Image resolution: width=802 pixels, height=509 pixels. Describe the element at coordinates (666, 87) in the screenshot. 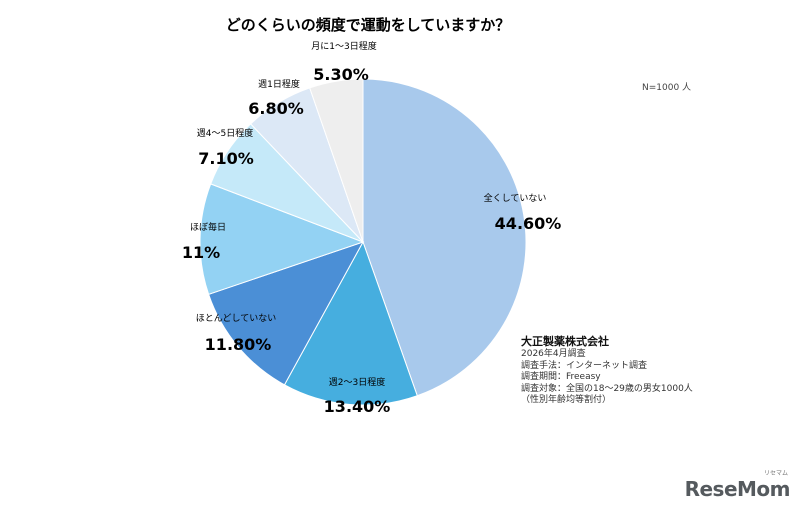

I see `sample-size-note: N=1000 人` at that location.